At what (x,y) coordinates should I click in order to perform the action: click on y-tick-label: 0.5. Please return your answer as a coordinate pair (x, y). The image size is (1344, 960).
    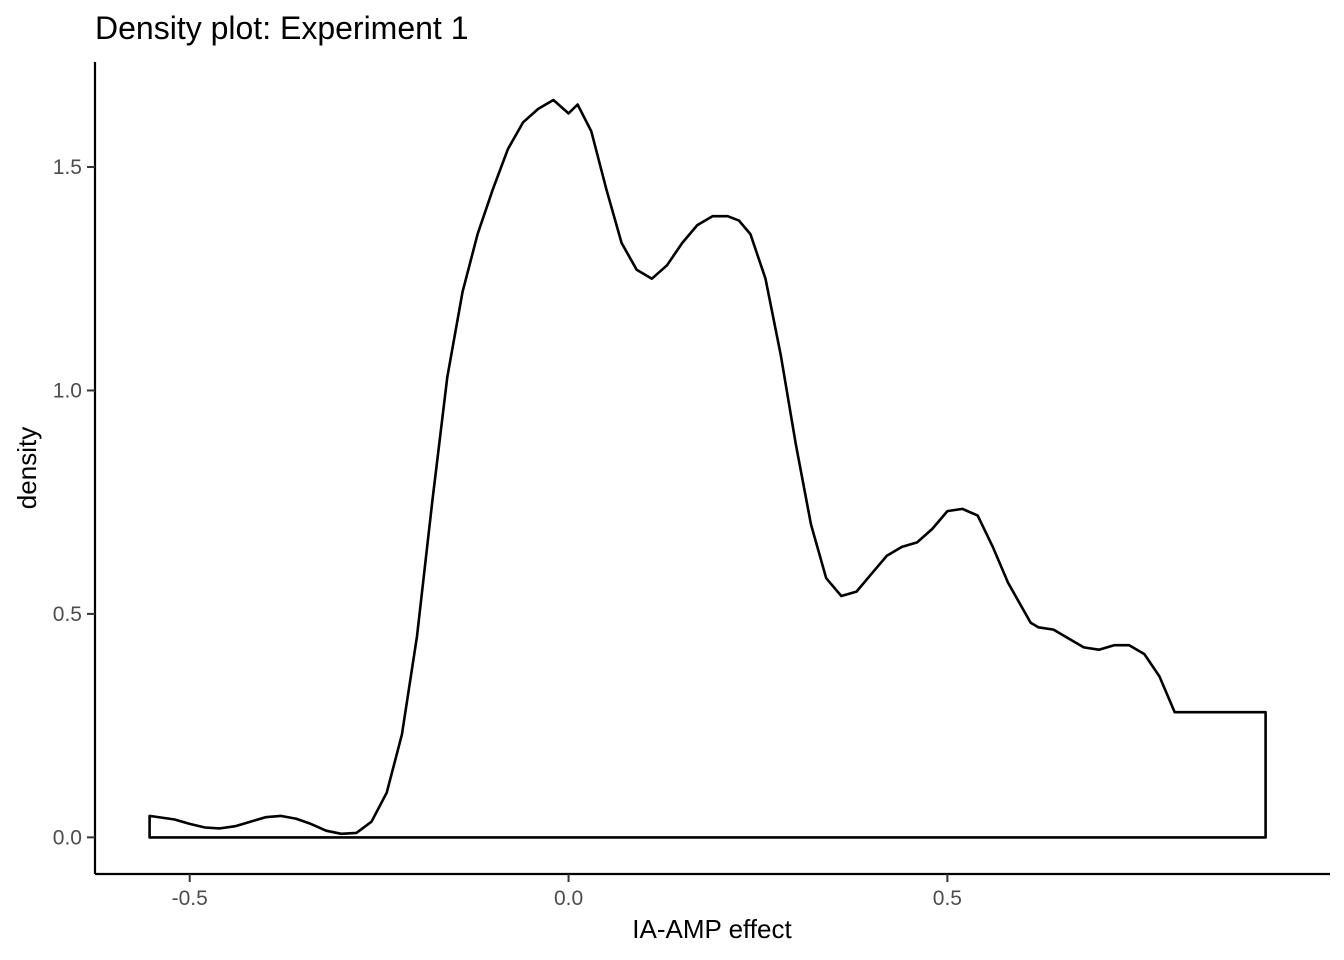
    Looking at the image, I should click on (67, 614).